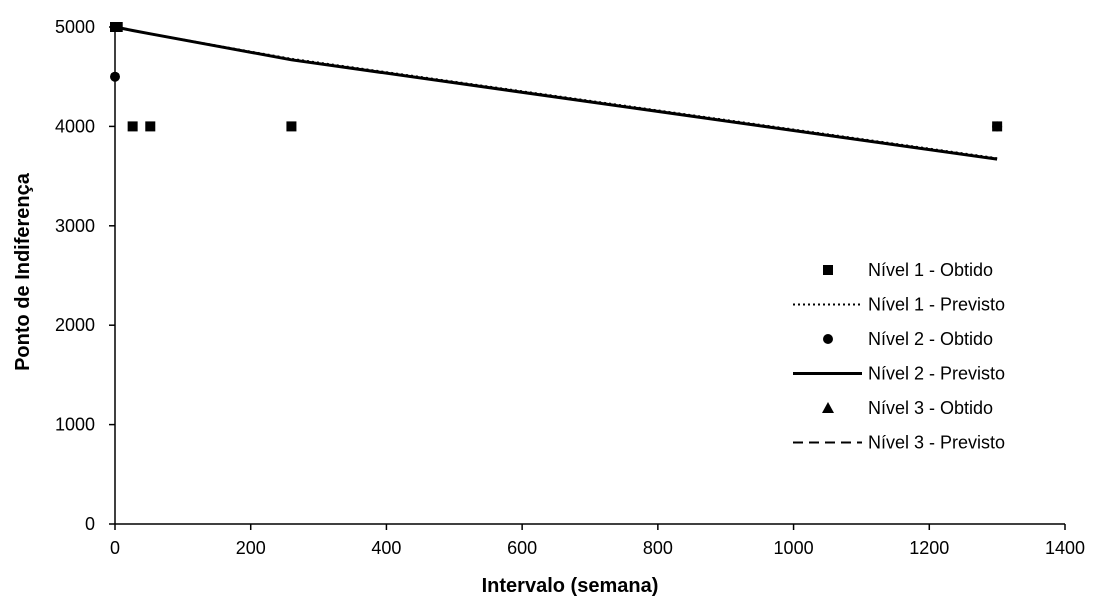  I want to click on x-tick-label: 400, so click(386, 548).